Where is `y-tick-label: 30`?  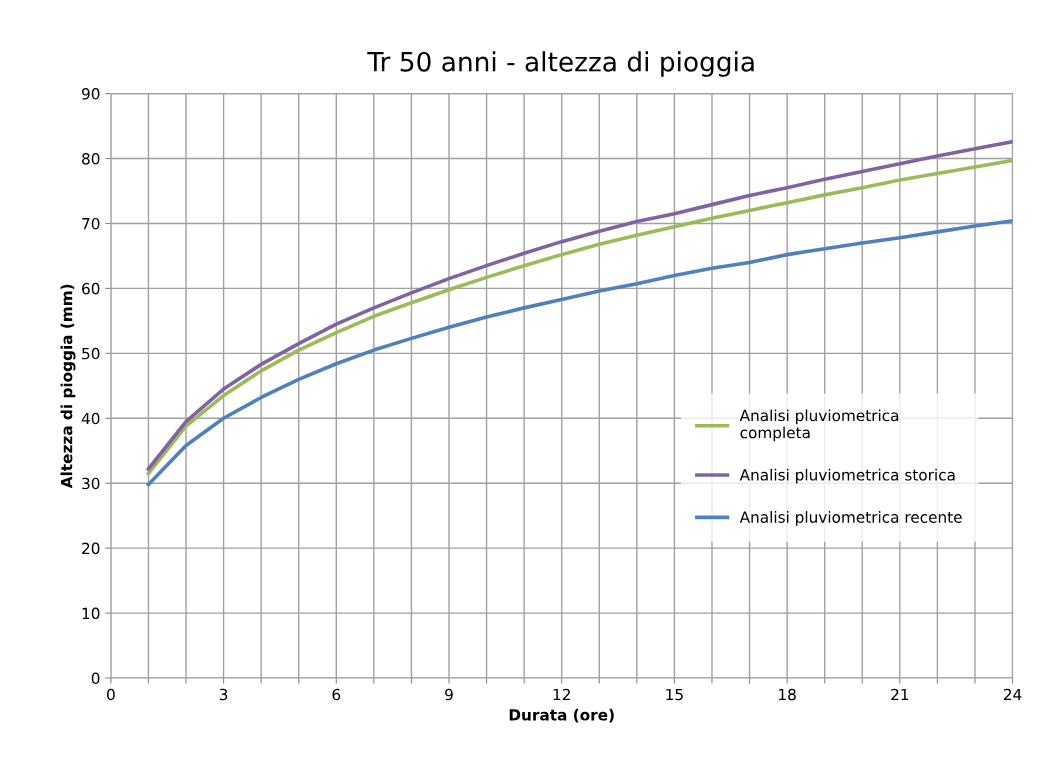
y-tick-label: 30 is located at coordinates (91, 483).